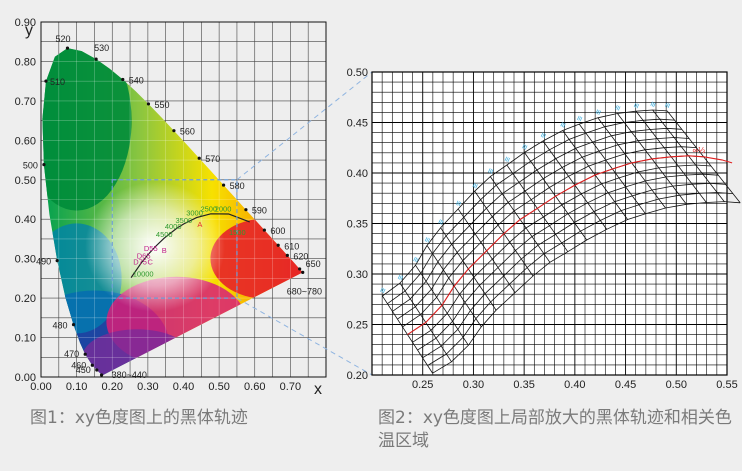 The image size is (742, 471). Describe the element at coordinates (25, 62) in the screenshot. I see `y-tick-label: 0.80` at that location.